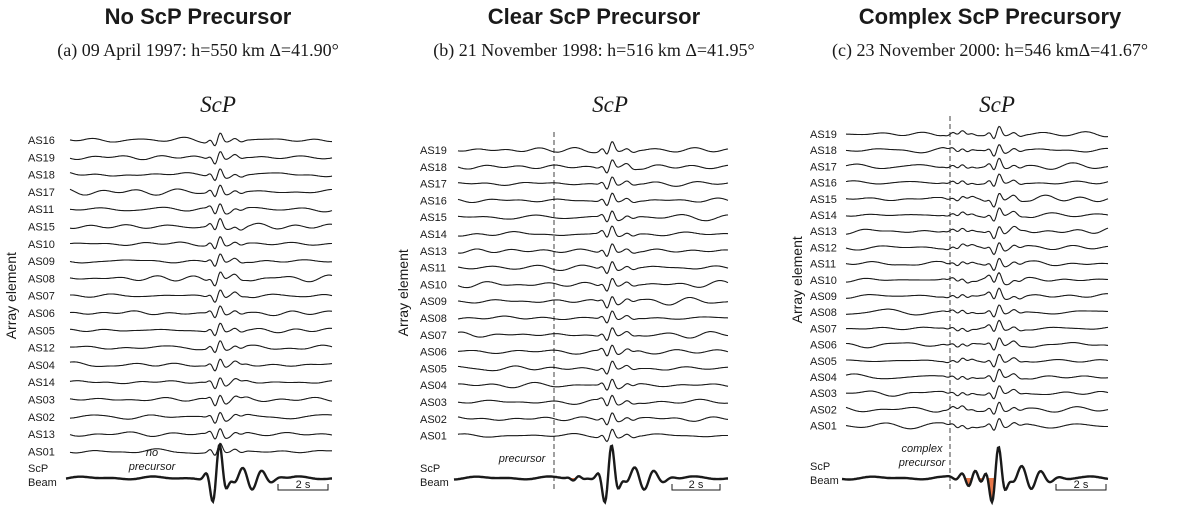 The image size is (1188, 524). Describe the element at coordinates (972, 490) in the screenshot. I see `precursor-fill` at that location.